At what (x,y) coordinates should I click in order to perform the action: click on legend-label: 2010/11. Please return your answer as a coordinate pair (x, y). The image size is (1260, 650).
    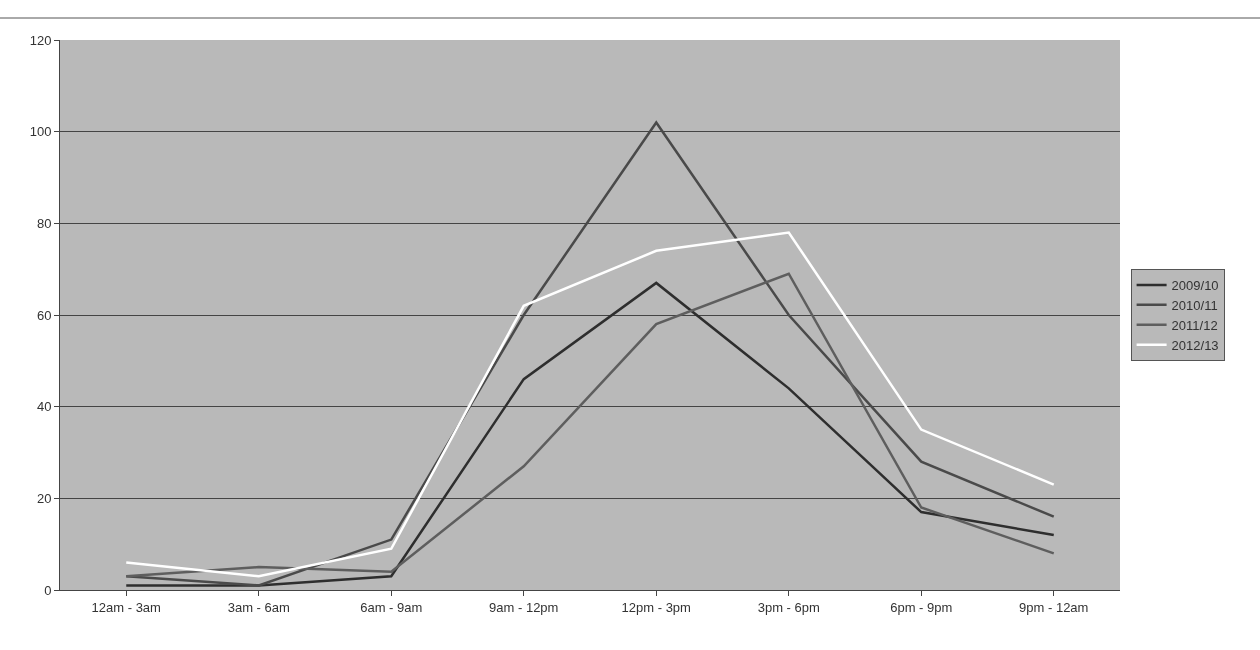
    Looking at the image, I should click on (1194, 305).